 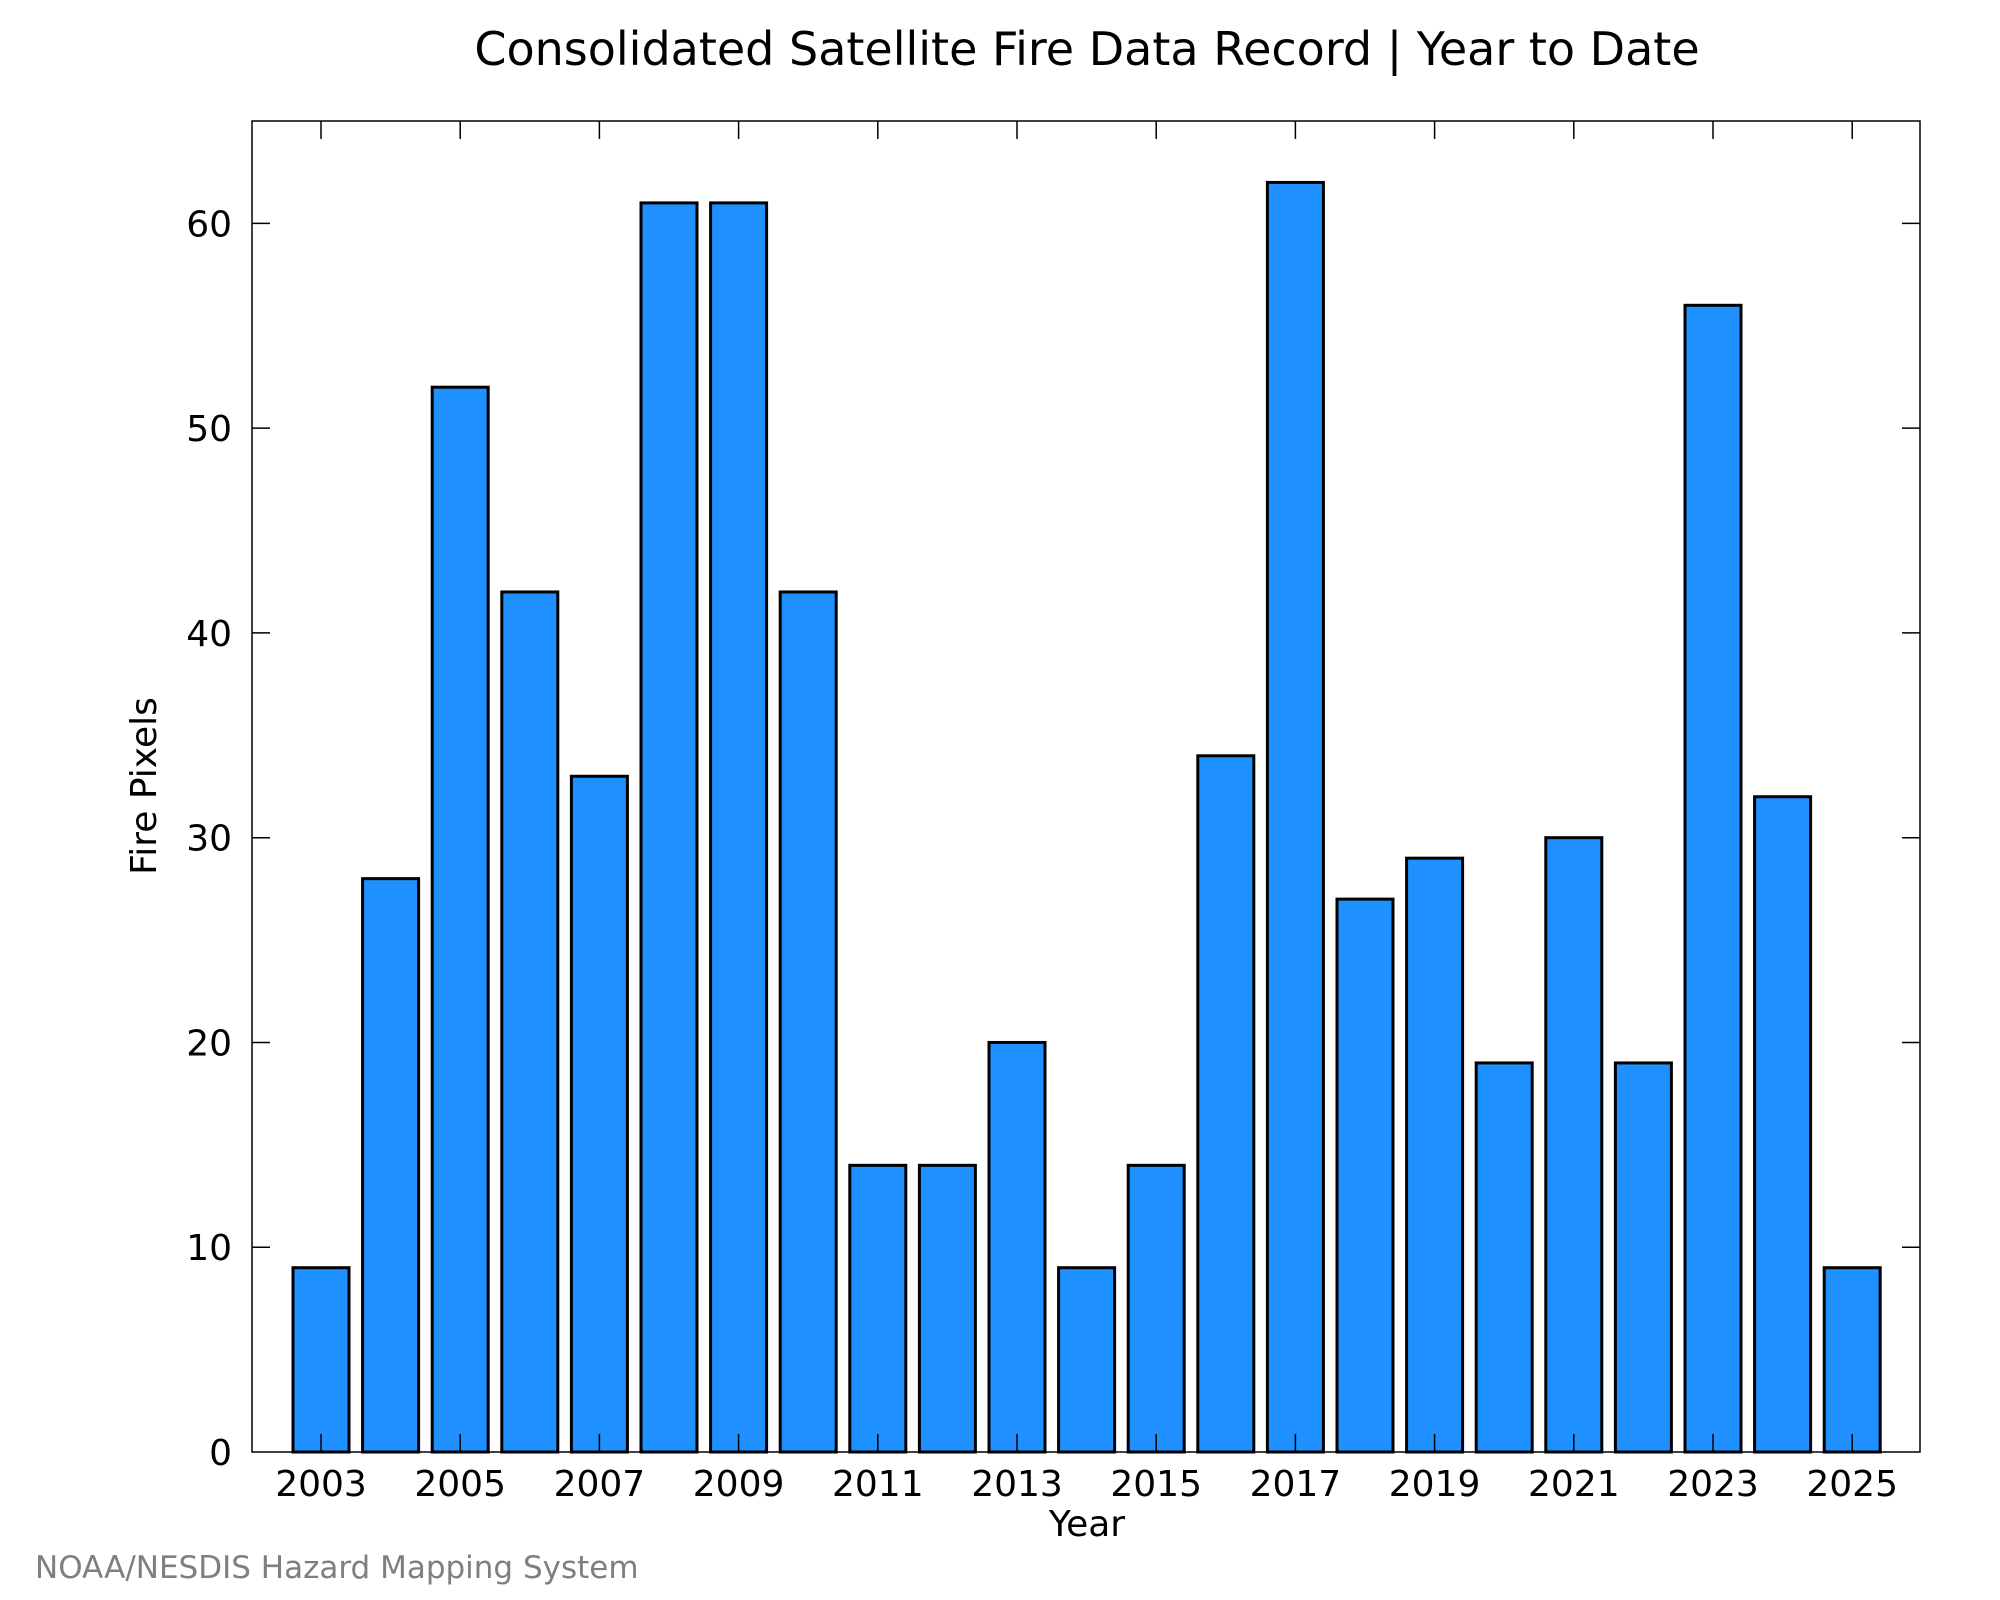 What do you see at coordinates (1435, 1155) in the screenshot?
I see `bar-2019` at bounding box center [1435, 1155].